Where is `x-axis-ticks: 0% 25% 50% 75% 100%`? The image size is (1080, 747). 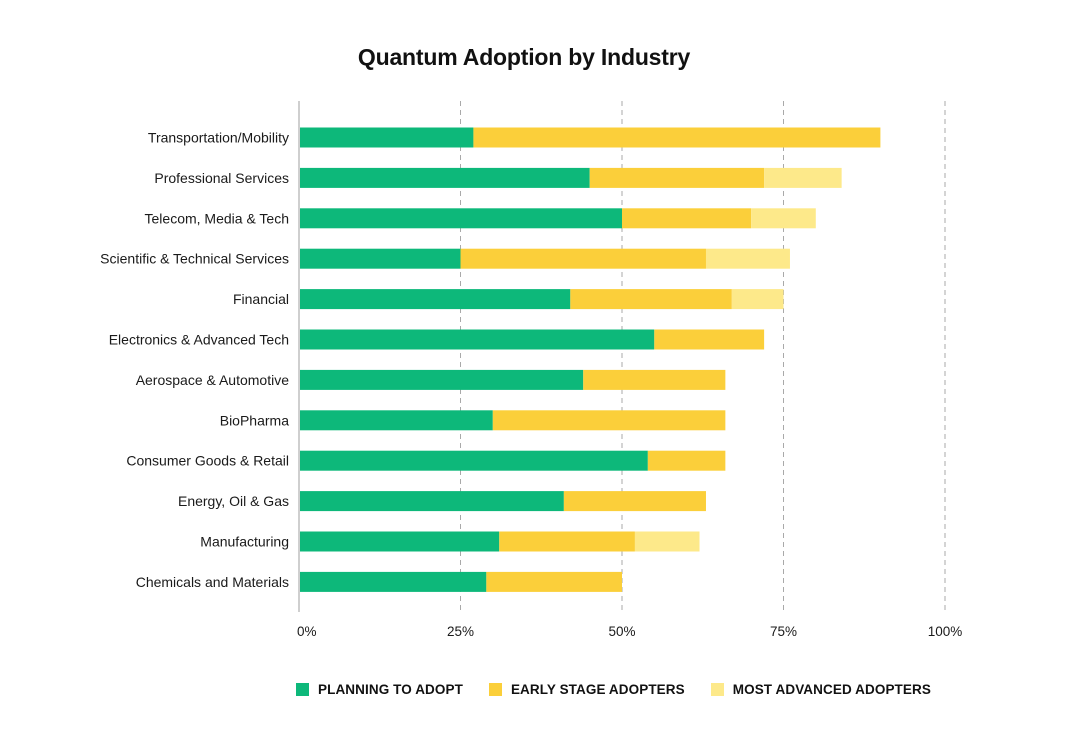
x-axis-ticks: 0% 25% 50% 75% 100% is located at coordinates (629, 631).